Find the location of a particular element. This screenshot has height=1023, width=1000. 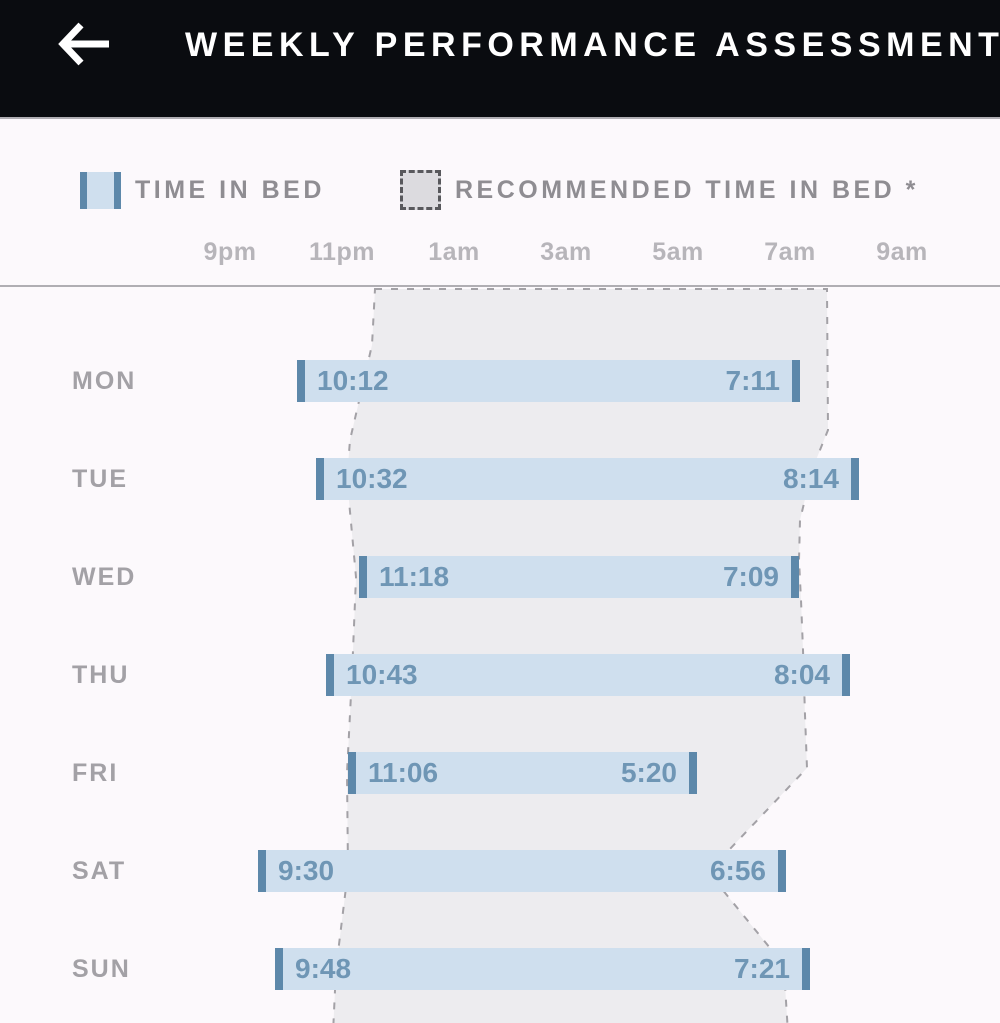

day-label: TUE is located at coordinates (100, 479).